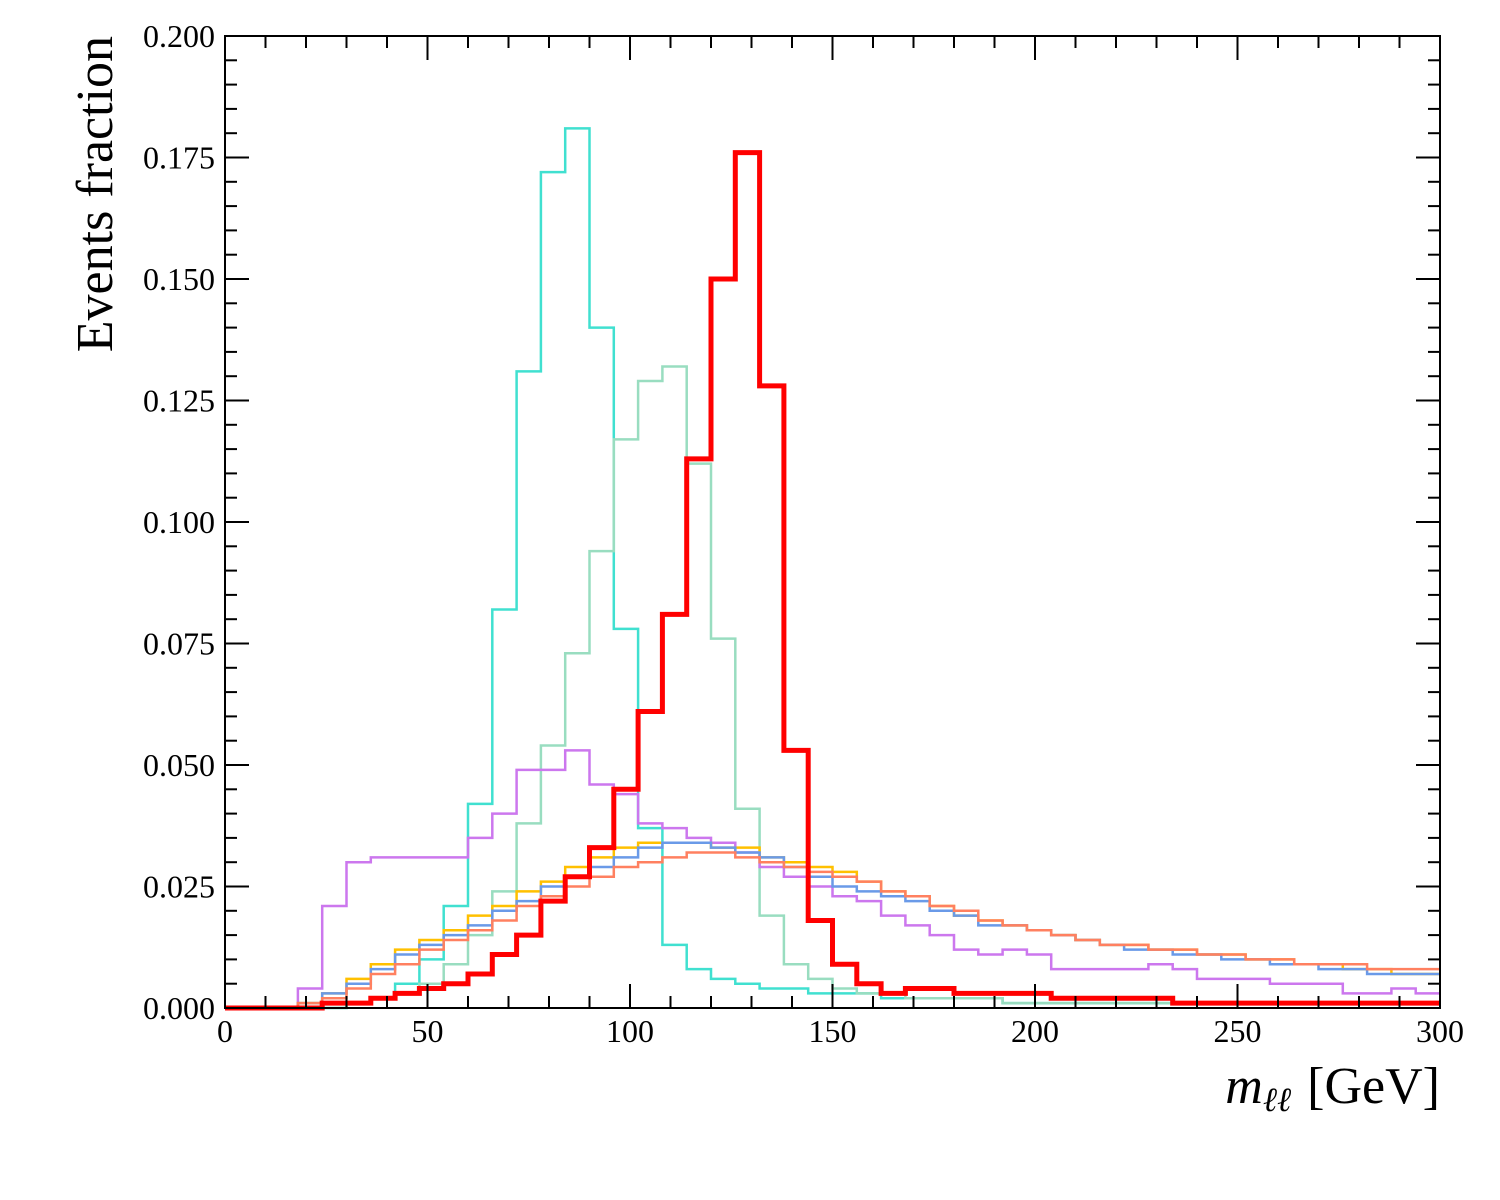 This screenshot has width=1500, height=1200. Describe the element at coordinates (225, 1031) in the screenshot. I see `x-tick-label: 0` at that location.